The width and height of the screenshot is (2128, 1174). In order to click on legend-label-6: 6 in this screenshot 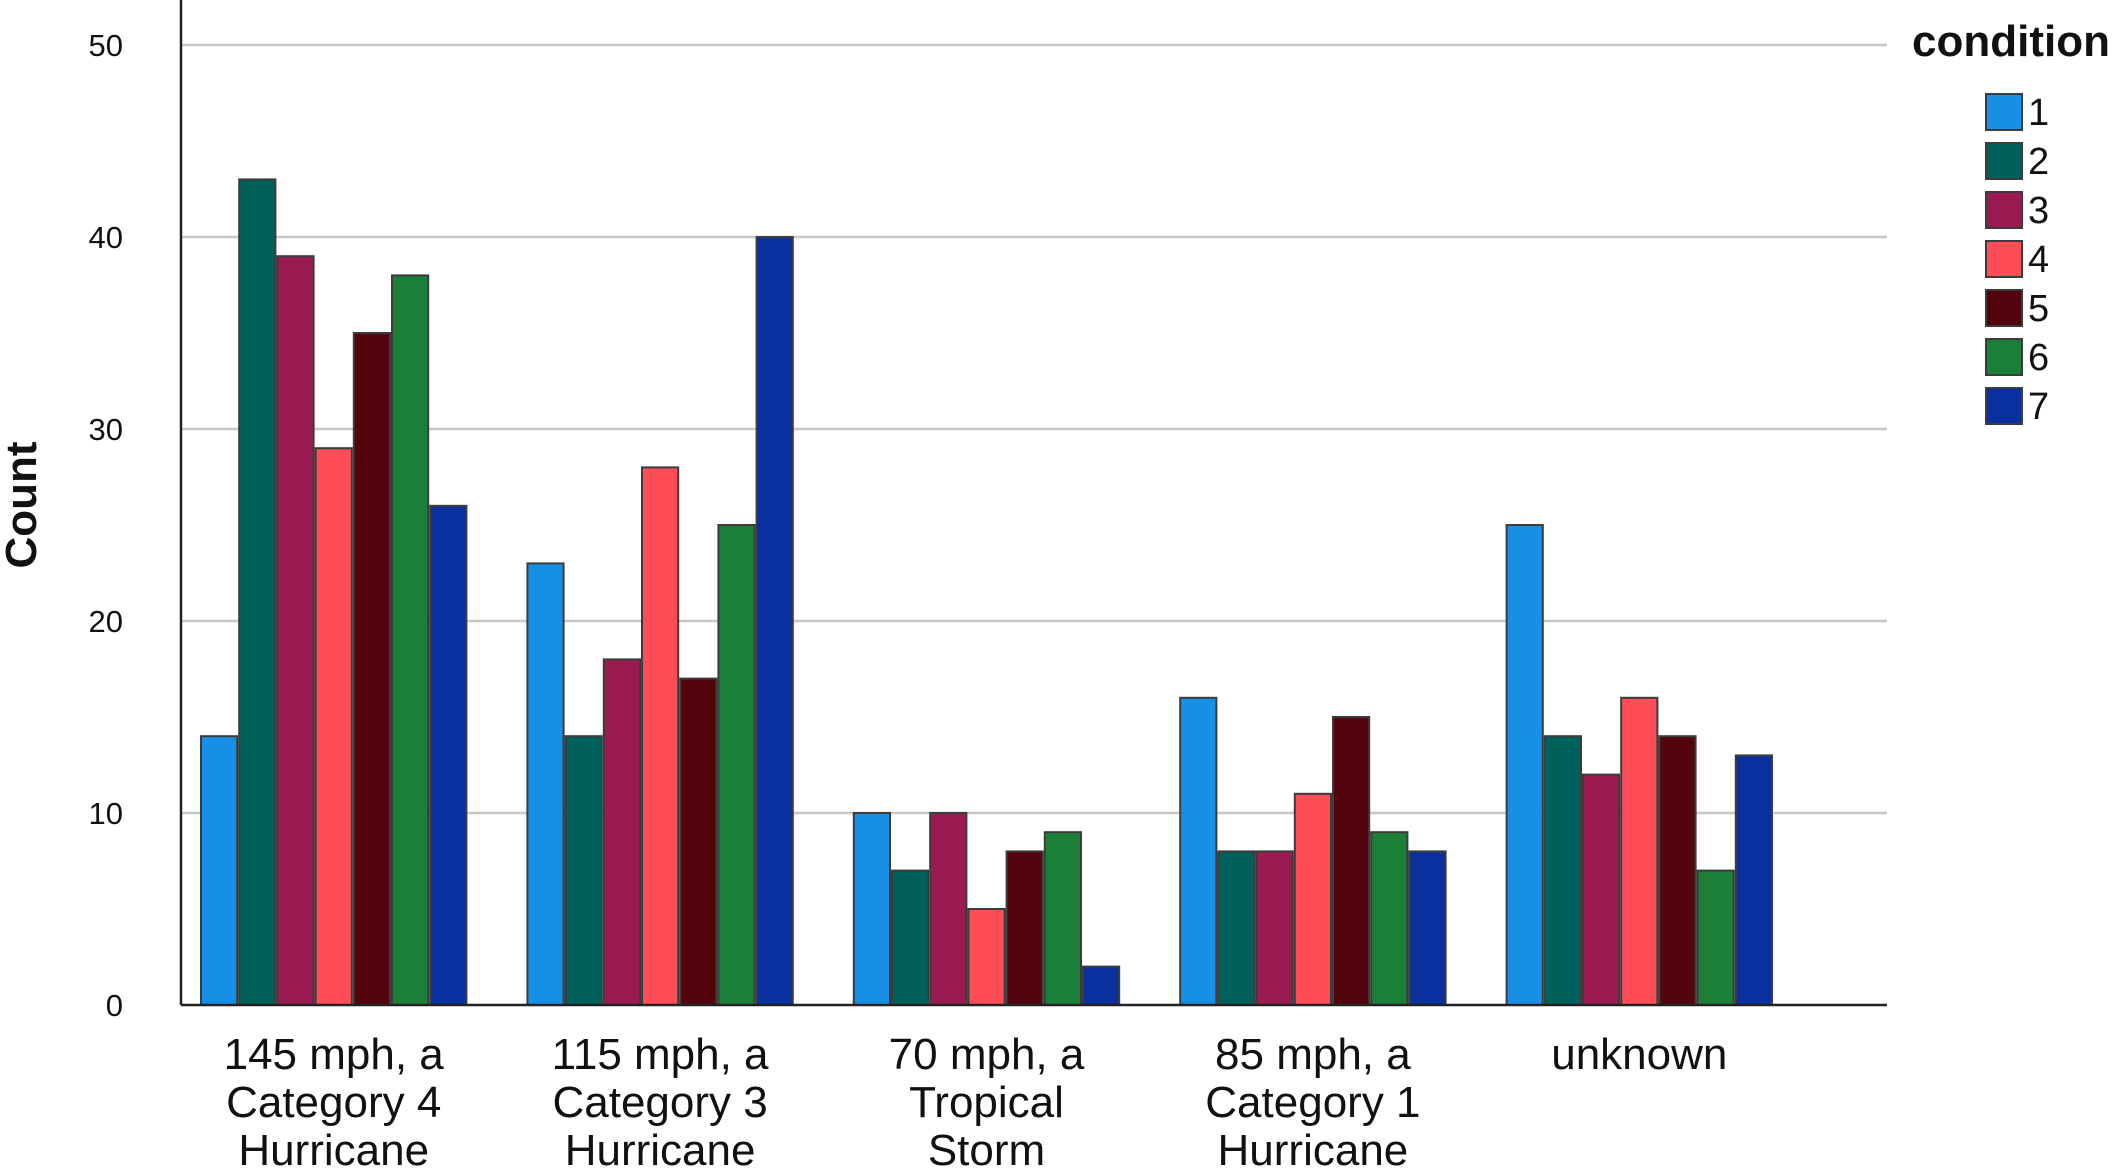, I will do `click(2038, 358)`.